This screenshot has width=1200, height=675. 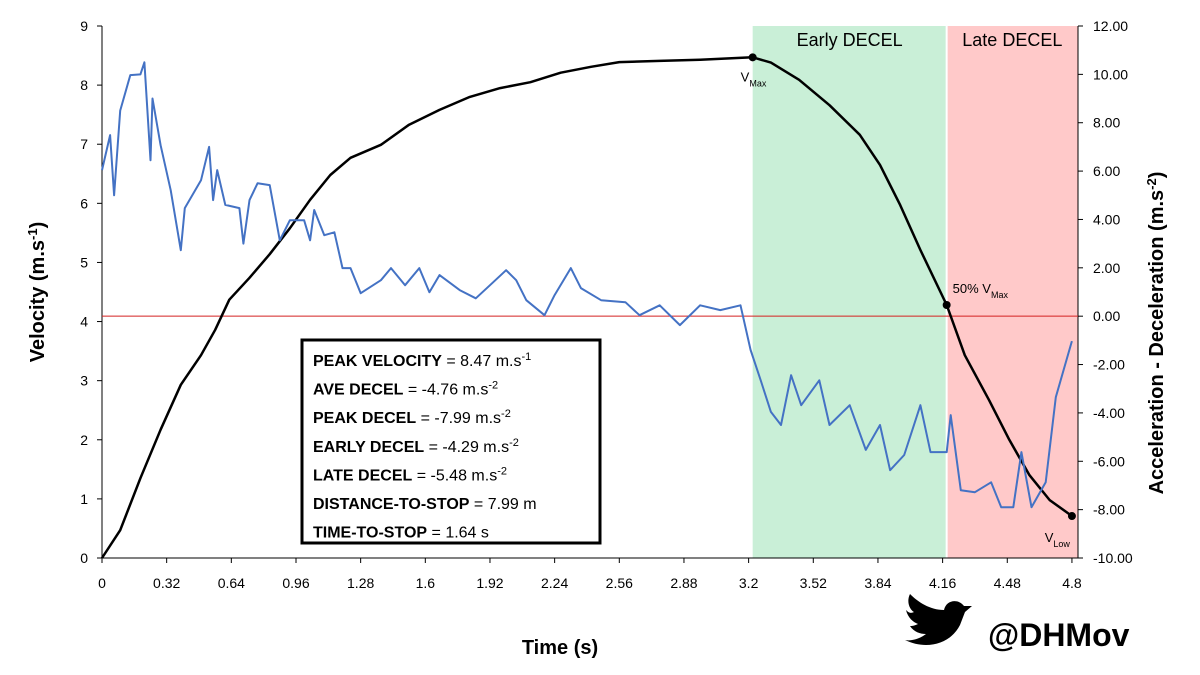 What do you see at coordinates (749, 583) in the screenshot?
I see `x-tick-label: 3.2` at bounding box center [749, 583].